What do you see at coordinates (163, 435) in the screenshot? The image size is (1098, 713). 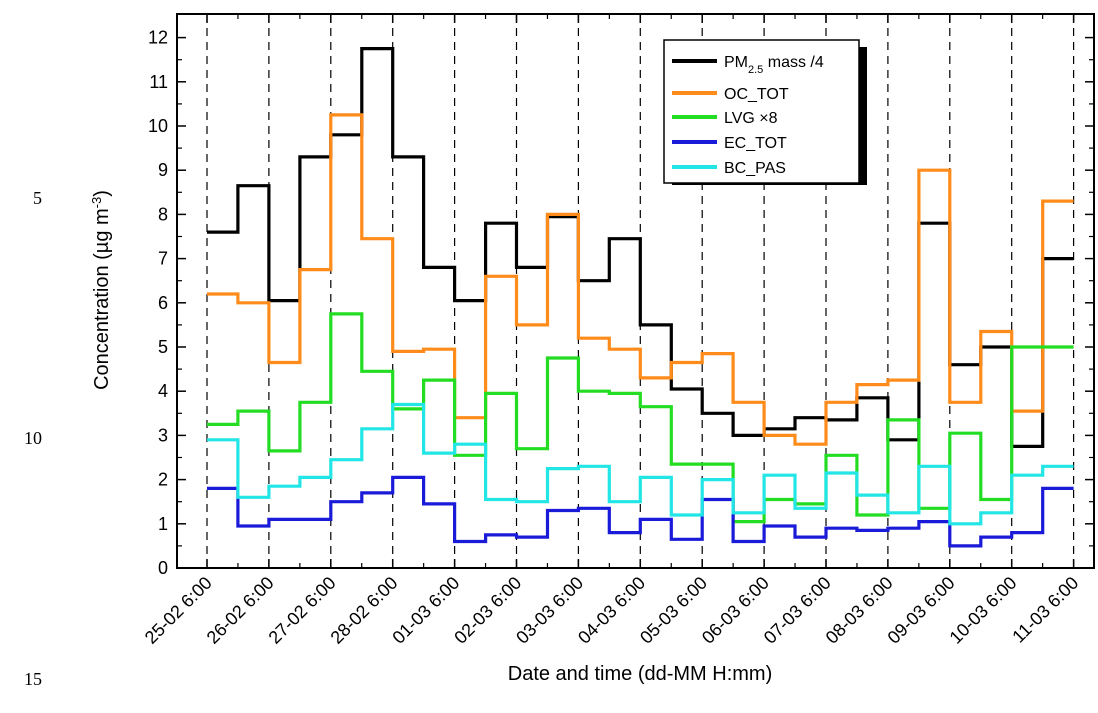 I see `y-tick-label: 3` at bounding box center [163, 435].